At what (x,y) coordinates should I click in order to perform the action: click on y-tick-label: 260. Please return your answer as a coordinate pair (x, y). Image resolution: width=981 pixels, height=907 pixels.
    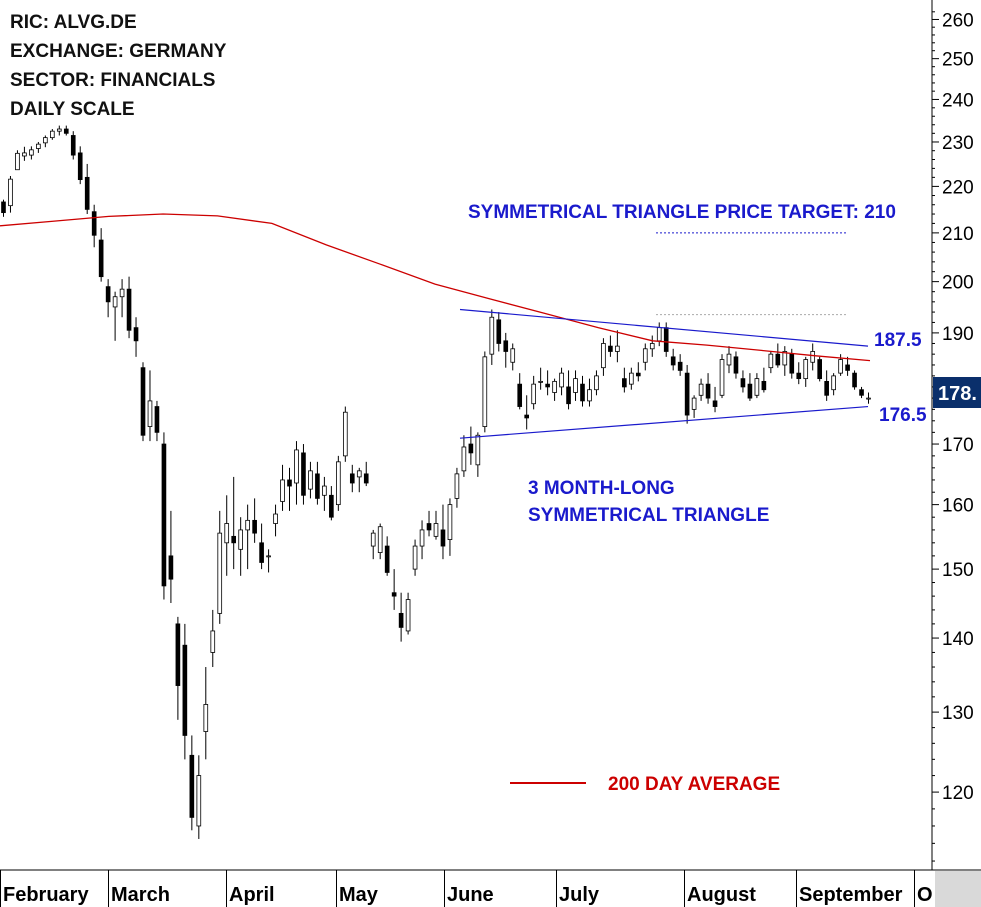
    Looking at the image, I should click on (958, 20).